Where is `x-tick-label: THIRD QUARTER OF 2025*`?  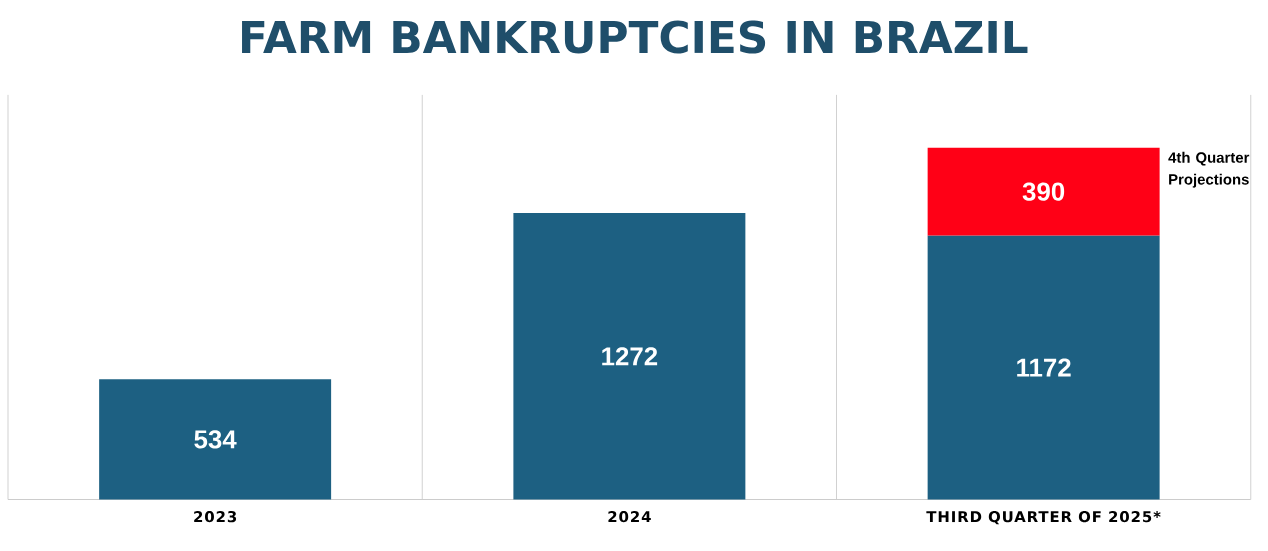 x-tick-label: THIRD QUARTER OF 2025* is located at coordinates (1043, 517).